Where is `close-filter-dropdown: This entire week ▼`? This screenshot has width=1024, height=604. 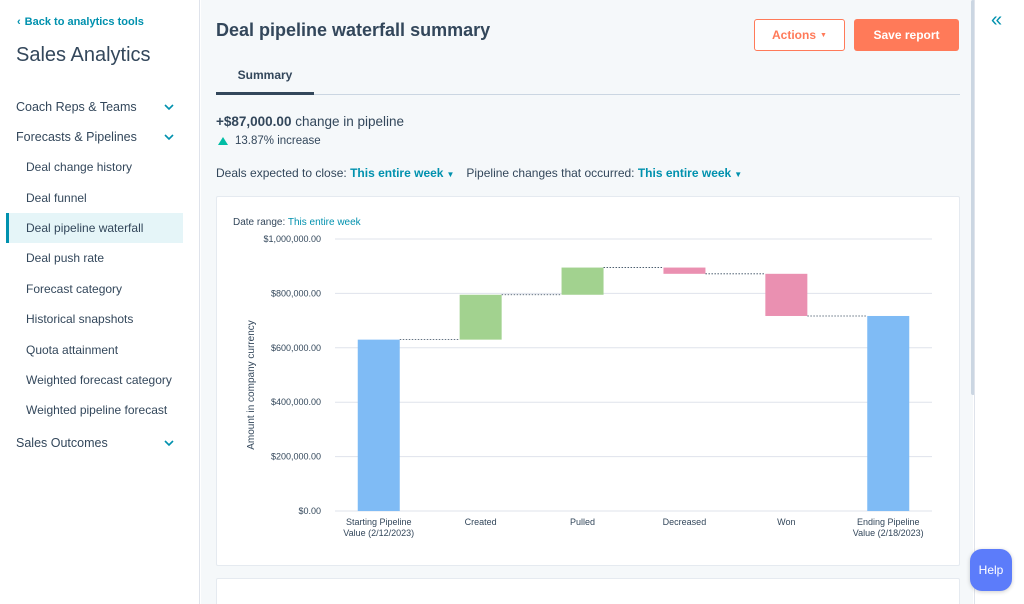 close-filter-dropdown: This entire week ▼ is located at coordinates (402, 173).